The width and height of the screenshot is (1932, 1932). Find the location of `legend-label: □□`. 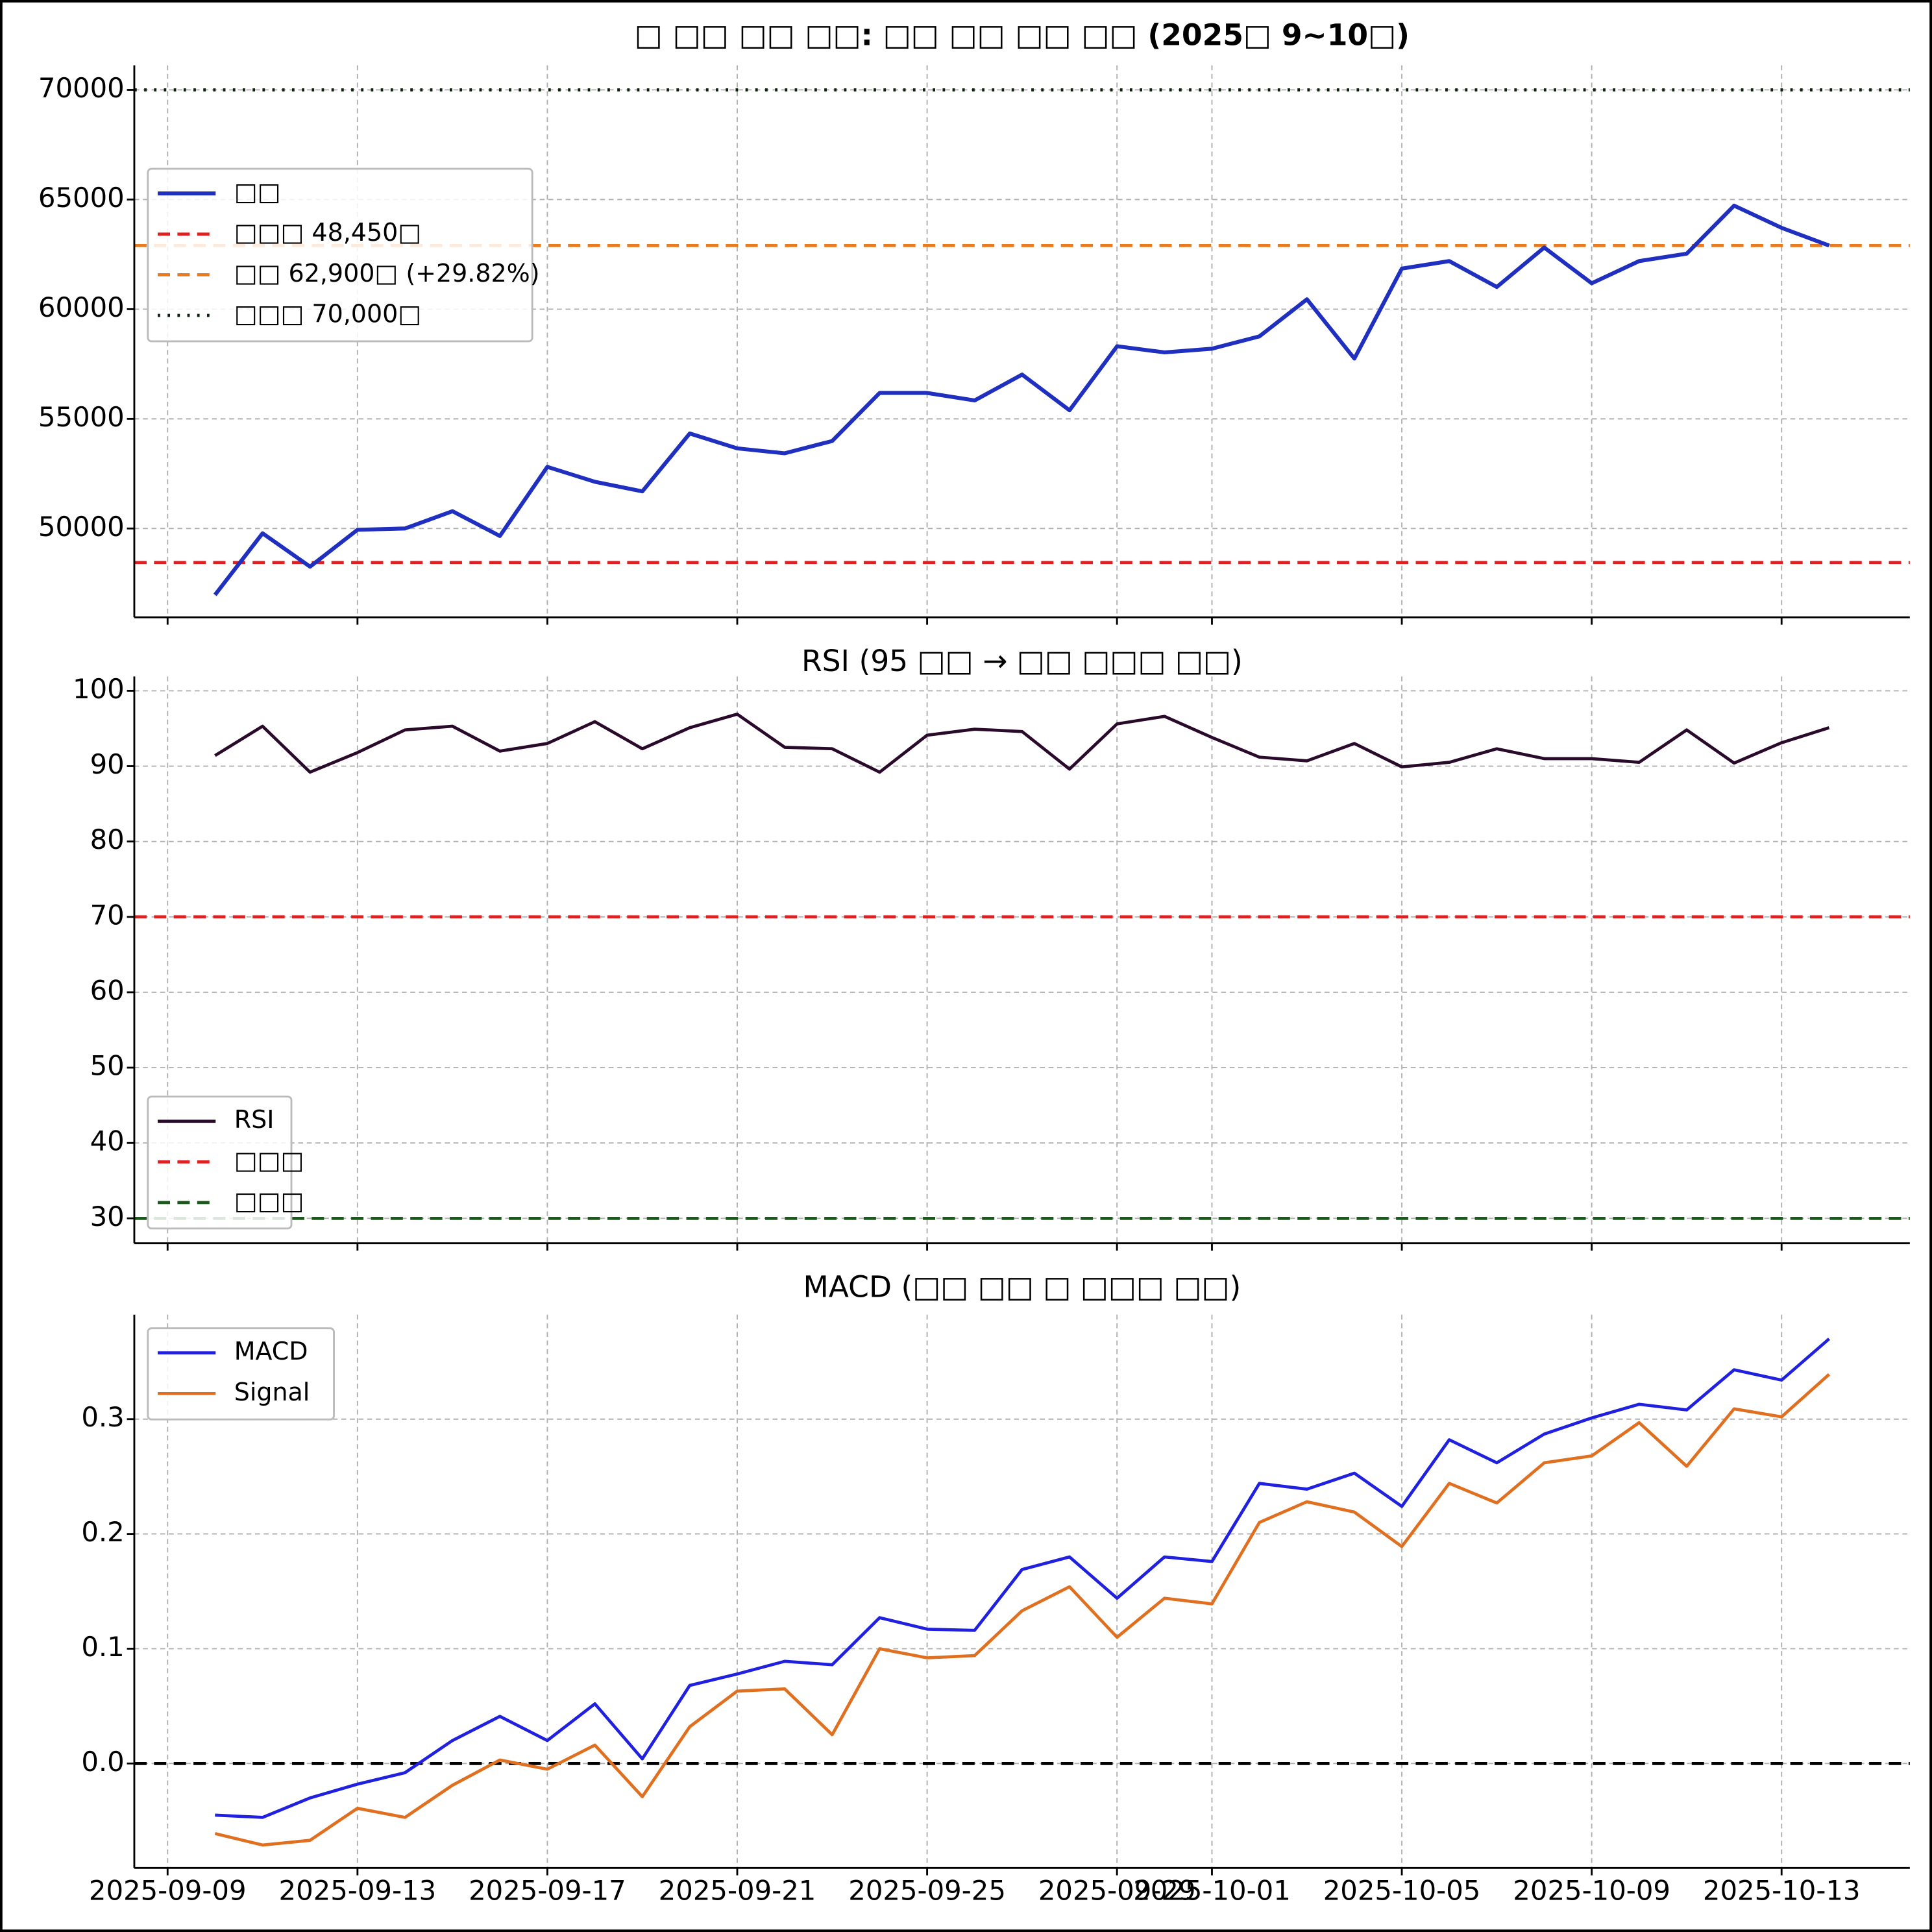

legend-label: □□ is located at coordinates (257, 192).